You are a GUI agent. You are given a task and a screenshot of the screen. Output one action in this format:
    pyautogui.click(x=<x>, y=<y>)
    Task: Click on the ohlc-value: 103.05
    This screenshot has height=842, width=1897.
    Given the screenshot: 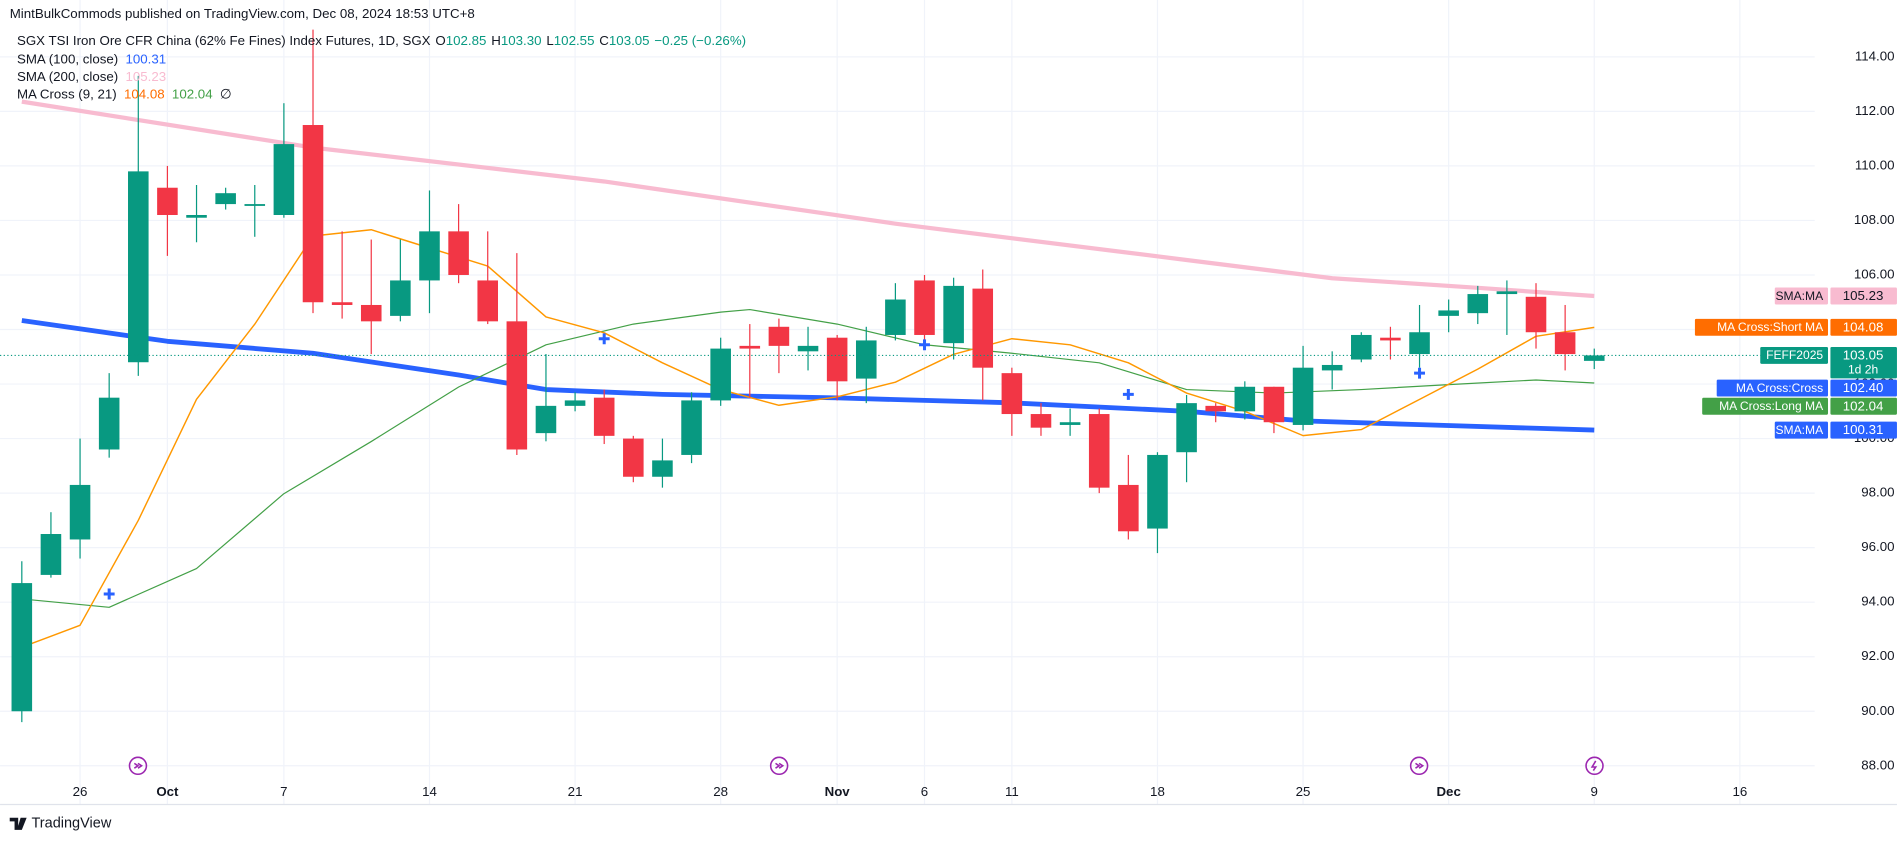 What is the action you would take?
    pyautogui.click(x=629, y=40)
    